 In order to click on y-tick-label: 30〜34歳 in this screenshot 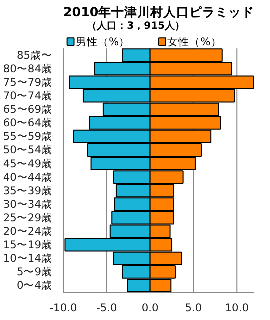, I will do `click(28, 204)`.